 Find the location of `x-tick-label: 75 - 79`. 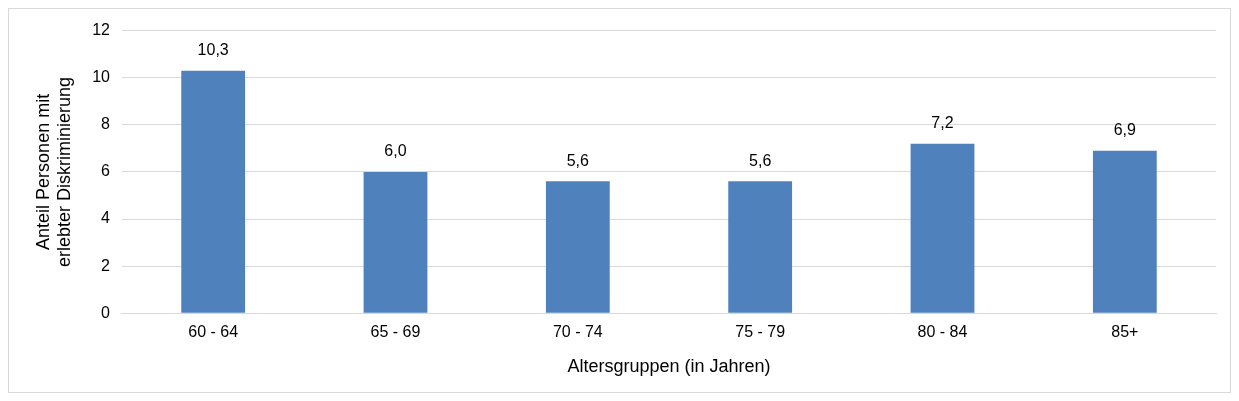

x-tick-label: 75 - 79 is located at coordinates (760, 332).